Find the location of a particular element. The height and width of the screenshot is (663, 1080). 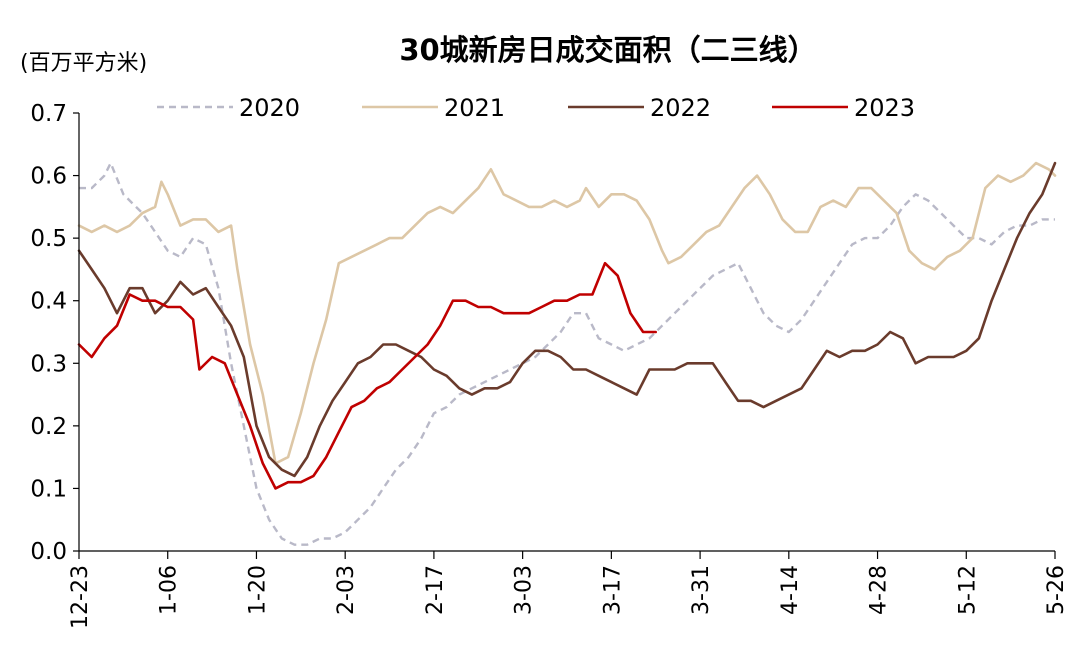

x-tick-label: 3-17 is located at coordinates (612, 590).